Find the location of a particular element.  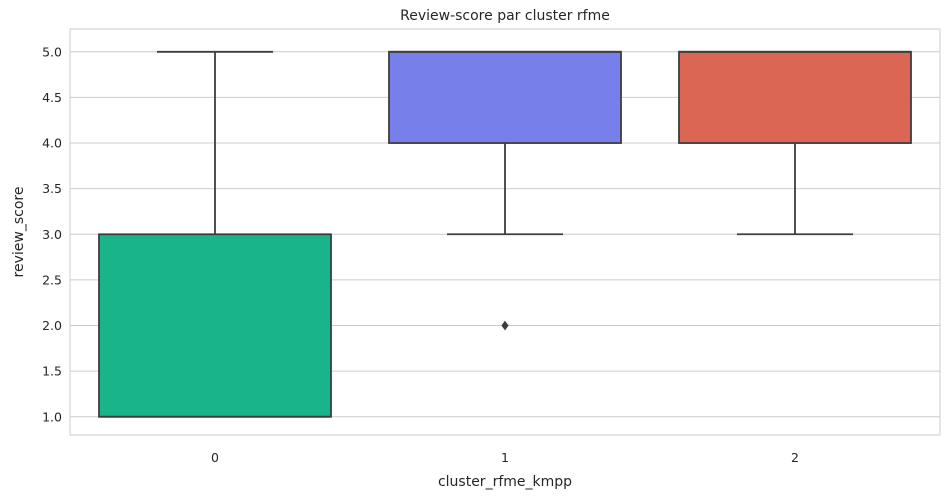

x-axis-ticks: 0 1 2 is located at coordinates (505, 457).